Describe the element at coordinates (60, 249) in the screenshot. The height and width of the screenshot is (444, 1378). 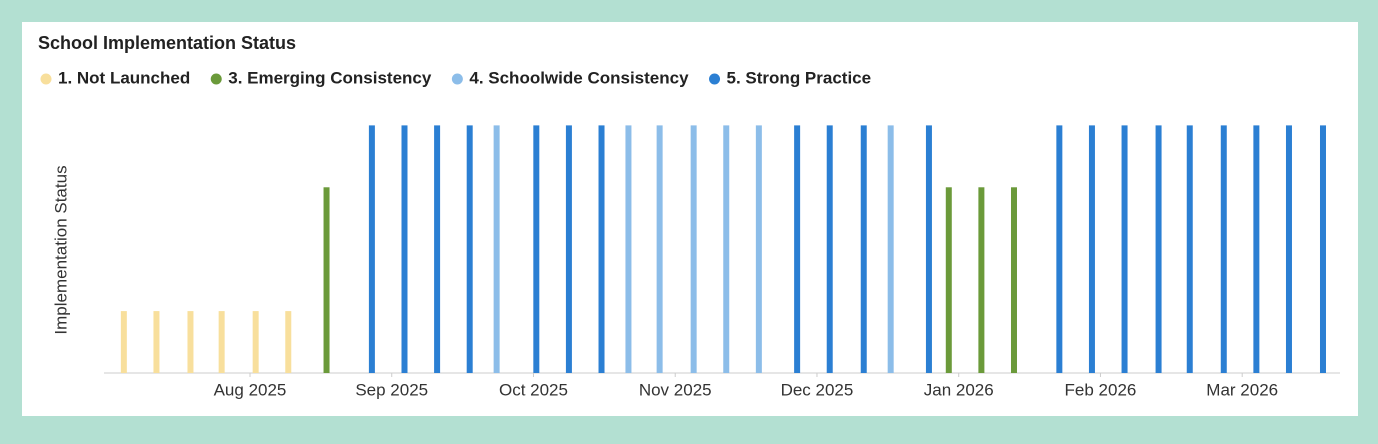
I see `y-axis-title: Implementation Status` at that location.